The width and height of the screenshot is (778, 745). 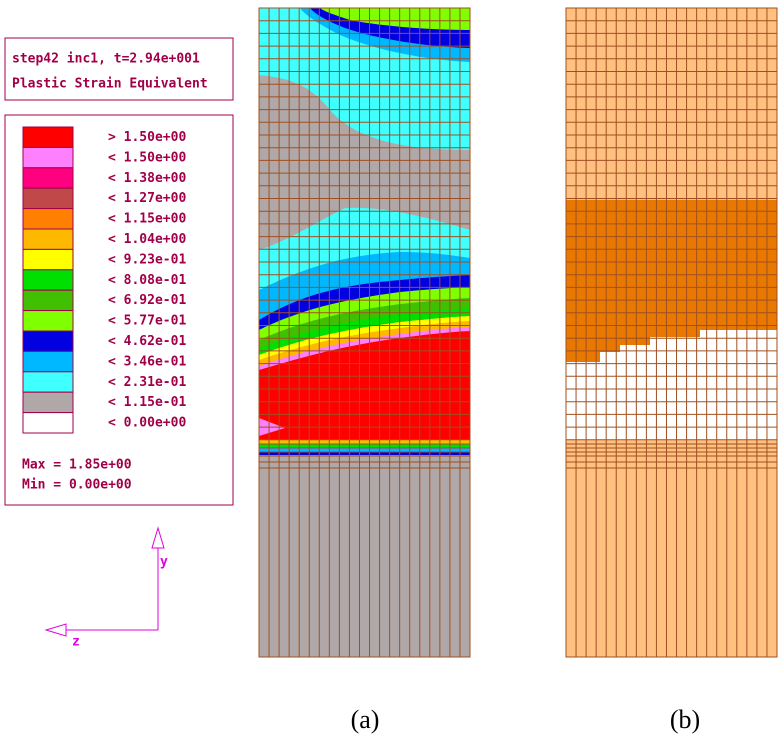 What do you see at coordinates (104, 581) in the screenshot?
I see `axis-triad` at bounding box center [104, 581].